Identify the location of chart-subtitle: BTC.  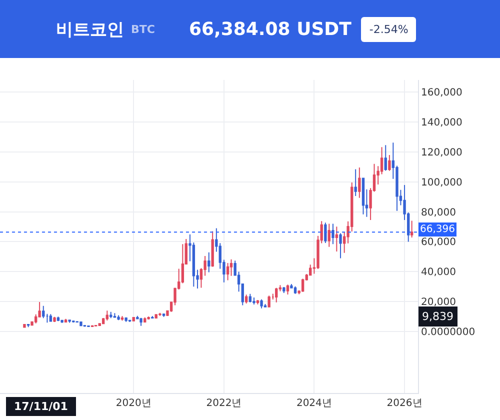
(143, 29).